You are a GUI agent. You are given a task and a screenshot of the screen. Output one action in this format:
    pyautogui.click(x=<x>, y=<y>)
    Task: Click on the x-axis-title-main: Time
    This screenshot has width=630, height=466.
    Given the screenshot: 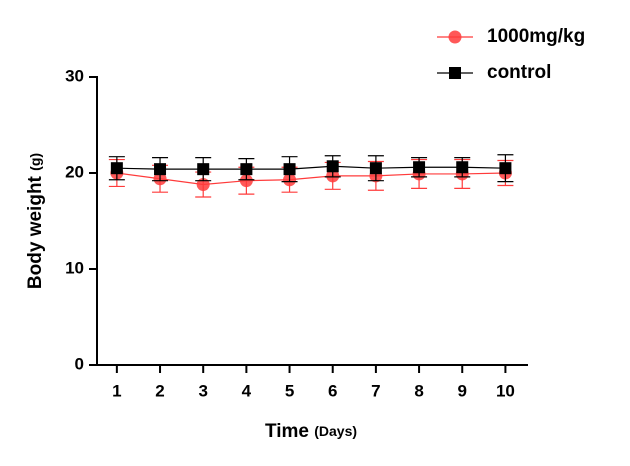 What is the action you would take?
    pyautogui.click(x=287, y=431)
    